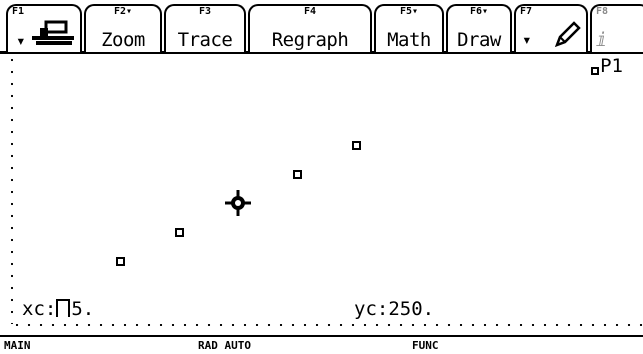  Describe the element at coordinates (83, 309) in the screenshot. I see `x-readout-value: 5.` at that location.